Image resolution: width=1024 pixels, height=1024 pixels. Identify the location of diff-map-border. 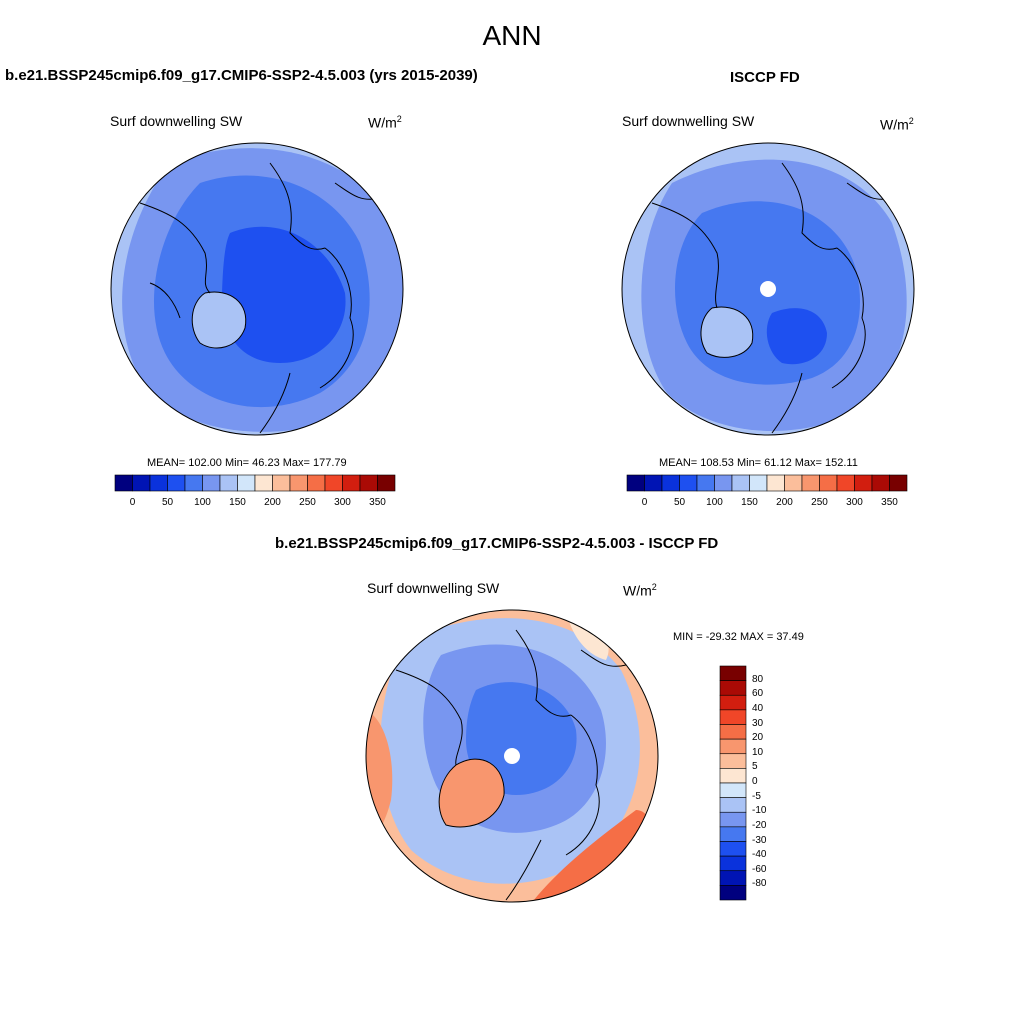
(512, 756).